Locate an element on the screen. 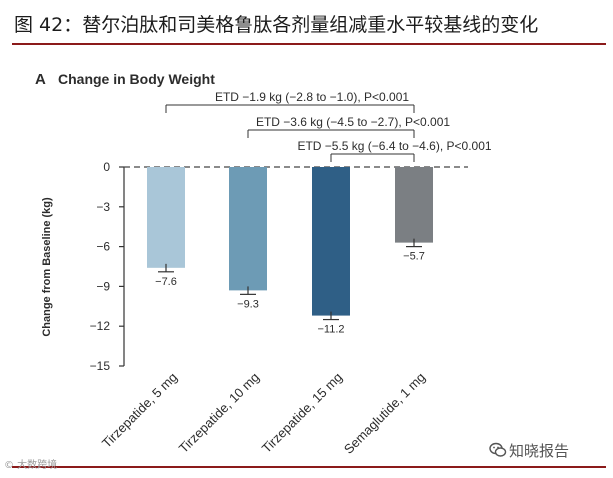  x-category-label: Tirzepatide, 5 mg is located at coordinates (139, 410).